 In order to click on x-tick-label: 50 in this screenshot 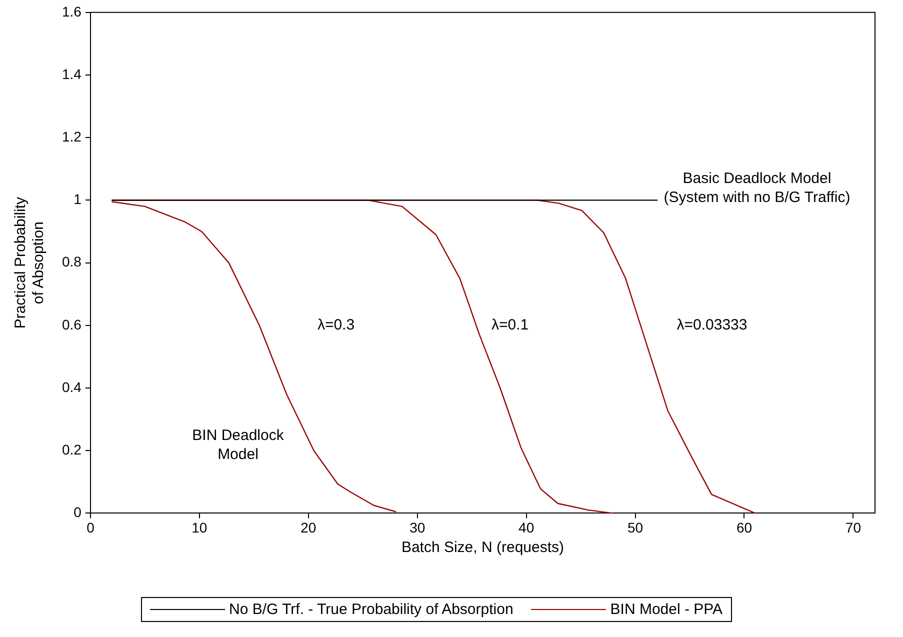, I will do `click(635, 527)`.